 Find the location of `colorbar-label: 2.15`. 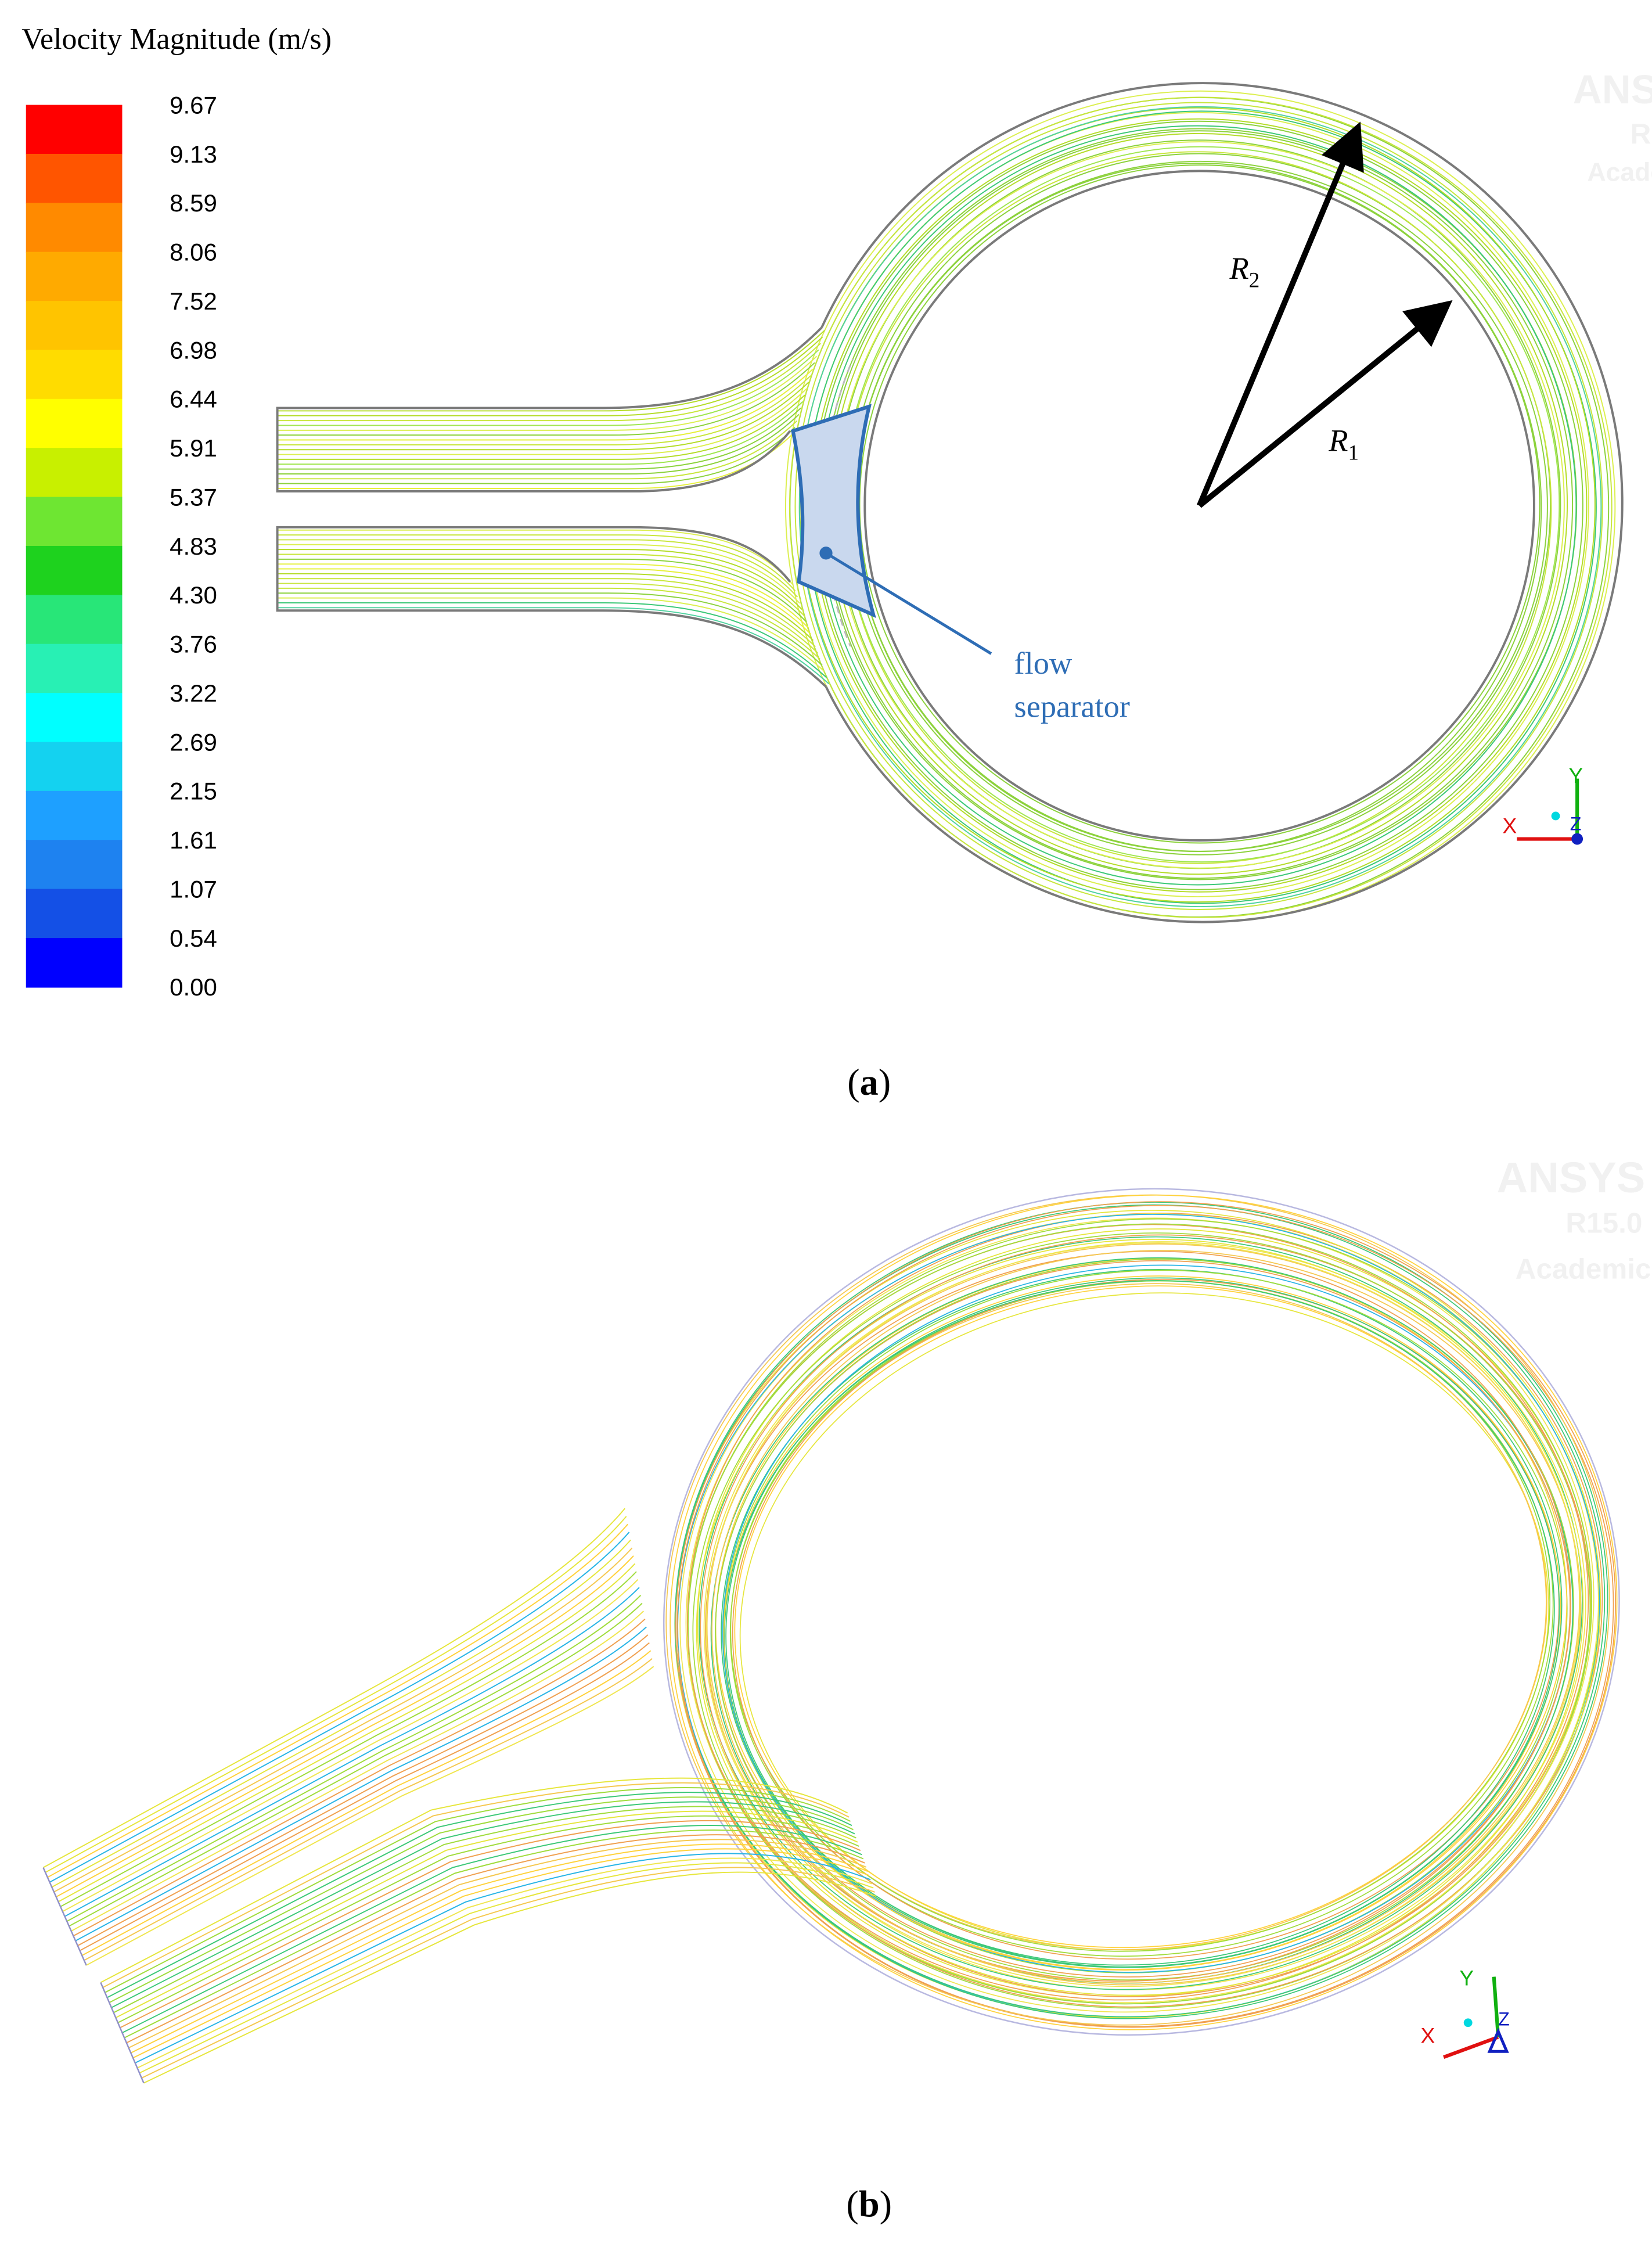

colorbar-label: 2.15 is located at coordinates (193, 791).